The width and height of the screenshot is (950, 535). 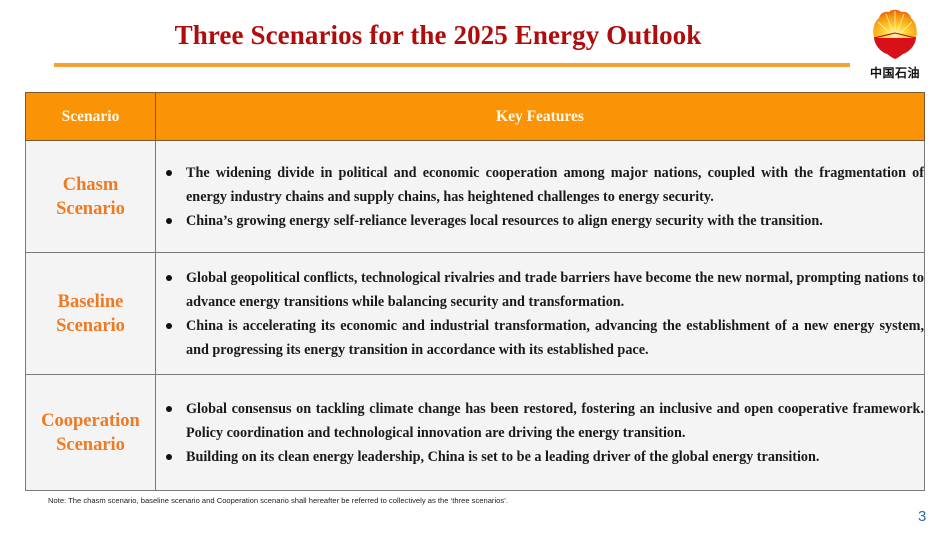 What do you see at coordinates (452, 65) in the screenshot?
I see `title-underline-rule` at bounding box center [452, 65].